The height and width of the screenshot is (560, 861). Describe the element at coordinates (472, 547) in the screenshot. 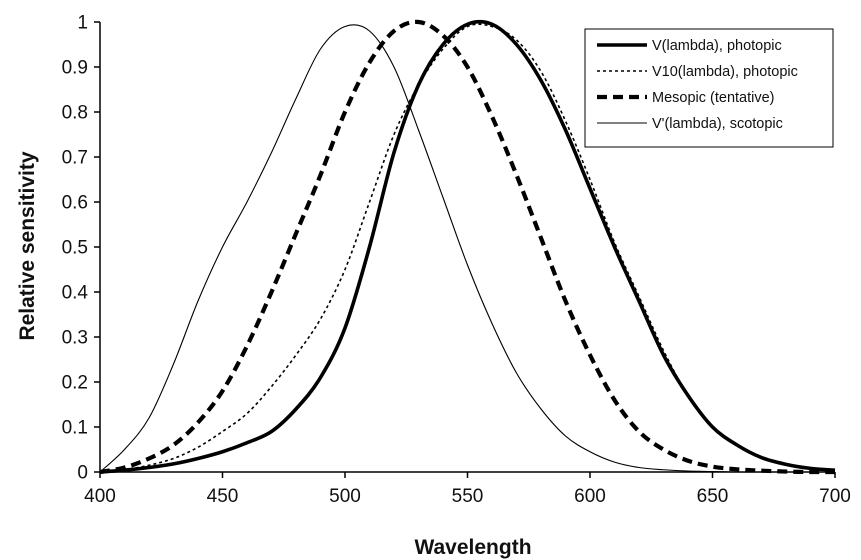

I see `x-axis-title: Wavelength` at that location.